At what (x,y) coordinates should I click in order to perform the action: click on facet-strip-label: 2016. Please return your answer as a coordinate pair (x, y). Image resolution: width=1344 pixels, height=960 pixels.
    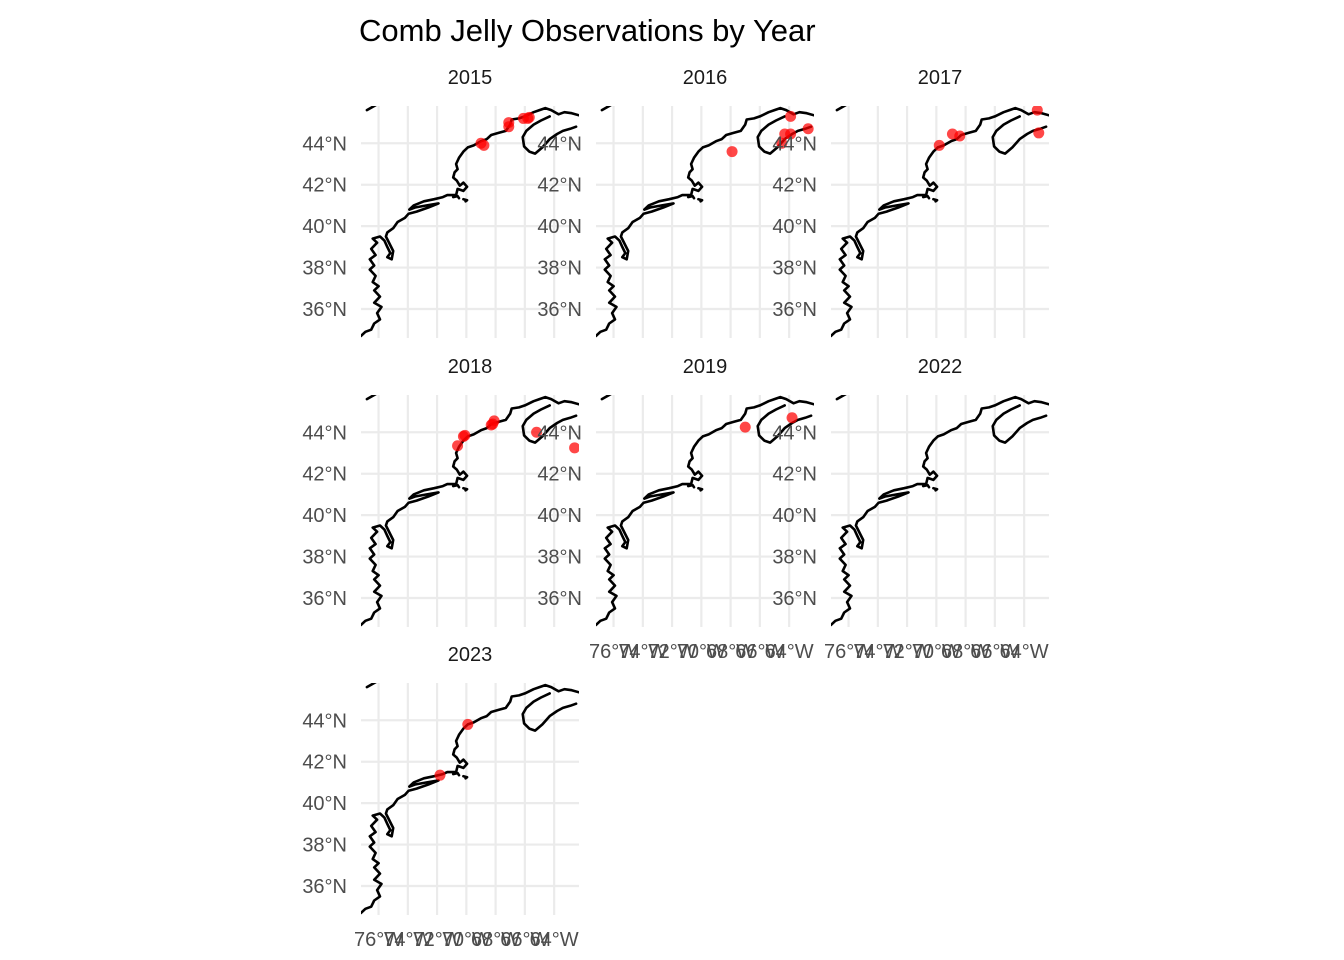
    Looking at the image, I should click on (705, 78).